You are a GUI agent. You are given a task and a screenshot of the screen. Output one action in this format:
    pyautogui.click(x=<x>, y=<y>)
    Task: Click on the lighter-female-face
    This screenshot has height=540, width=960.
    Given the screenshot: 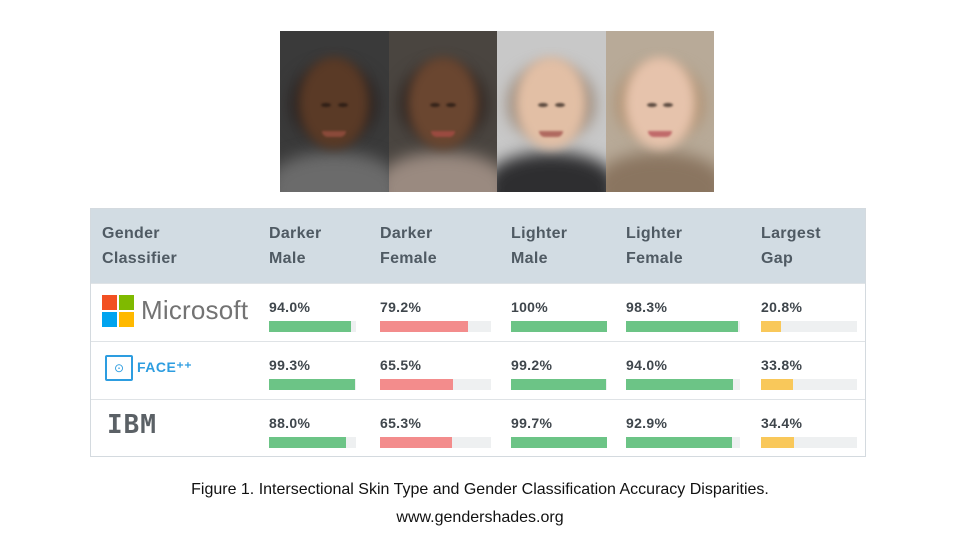 What is the action you would take?
    pyautogui.click(x=659, y=111)
    